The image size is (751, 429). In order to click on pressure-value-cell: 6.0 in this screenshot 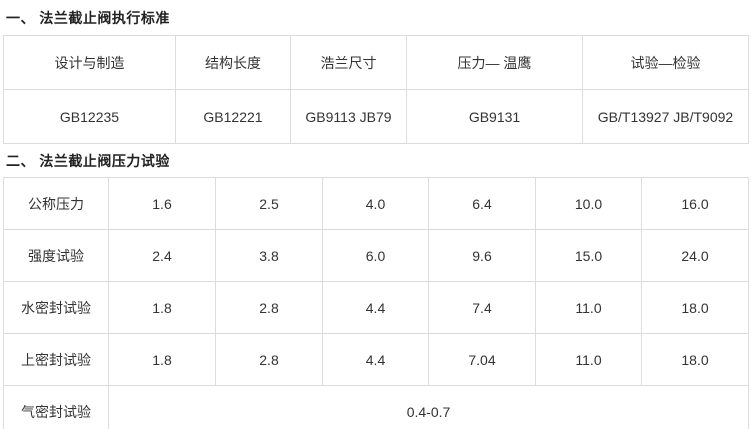, I will do `click(375, 255)`.